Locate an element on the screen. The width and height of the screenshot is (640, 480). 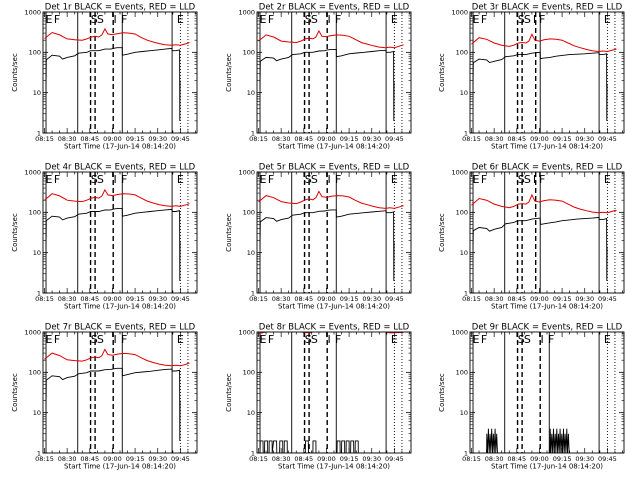
panel-title: Det 8r BLACK = Events, RED = LLD is located at coordinates (334, 328).